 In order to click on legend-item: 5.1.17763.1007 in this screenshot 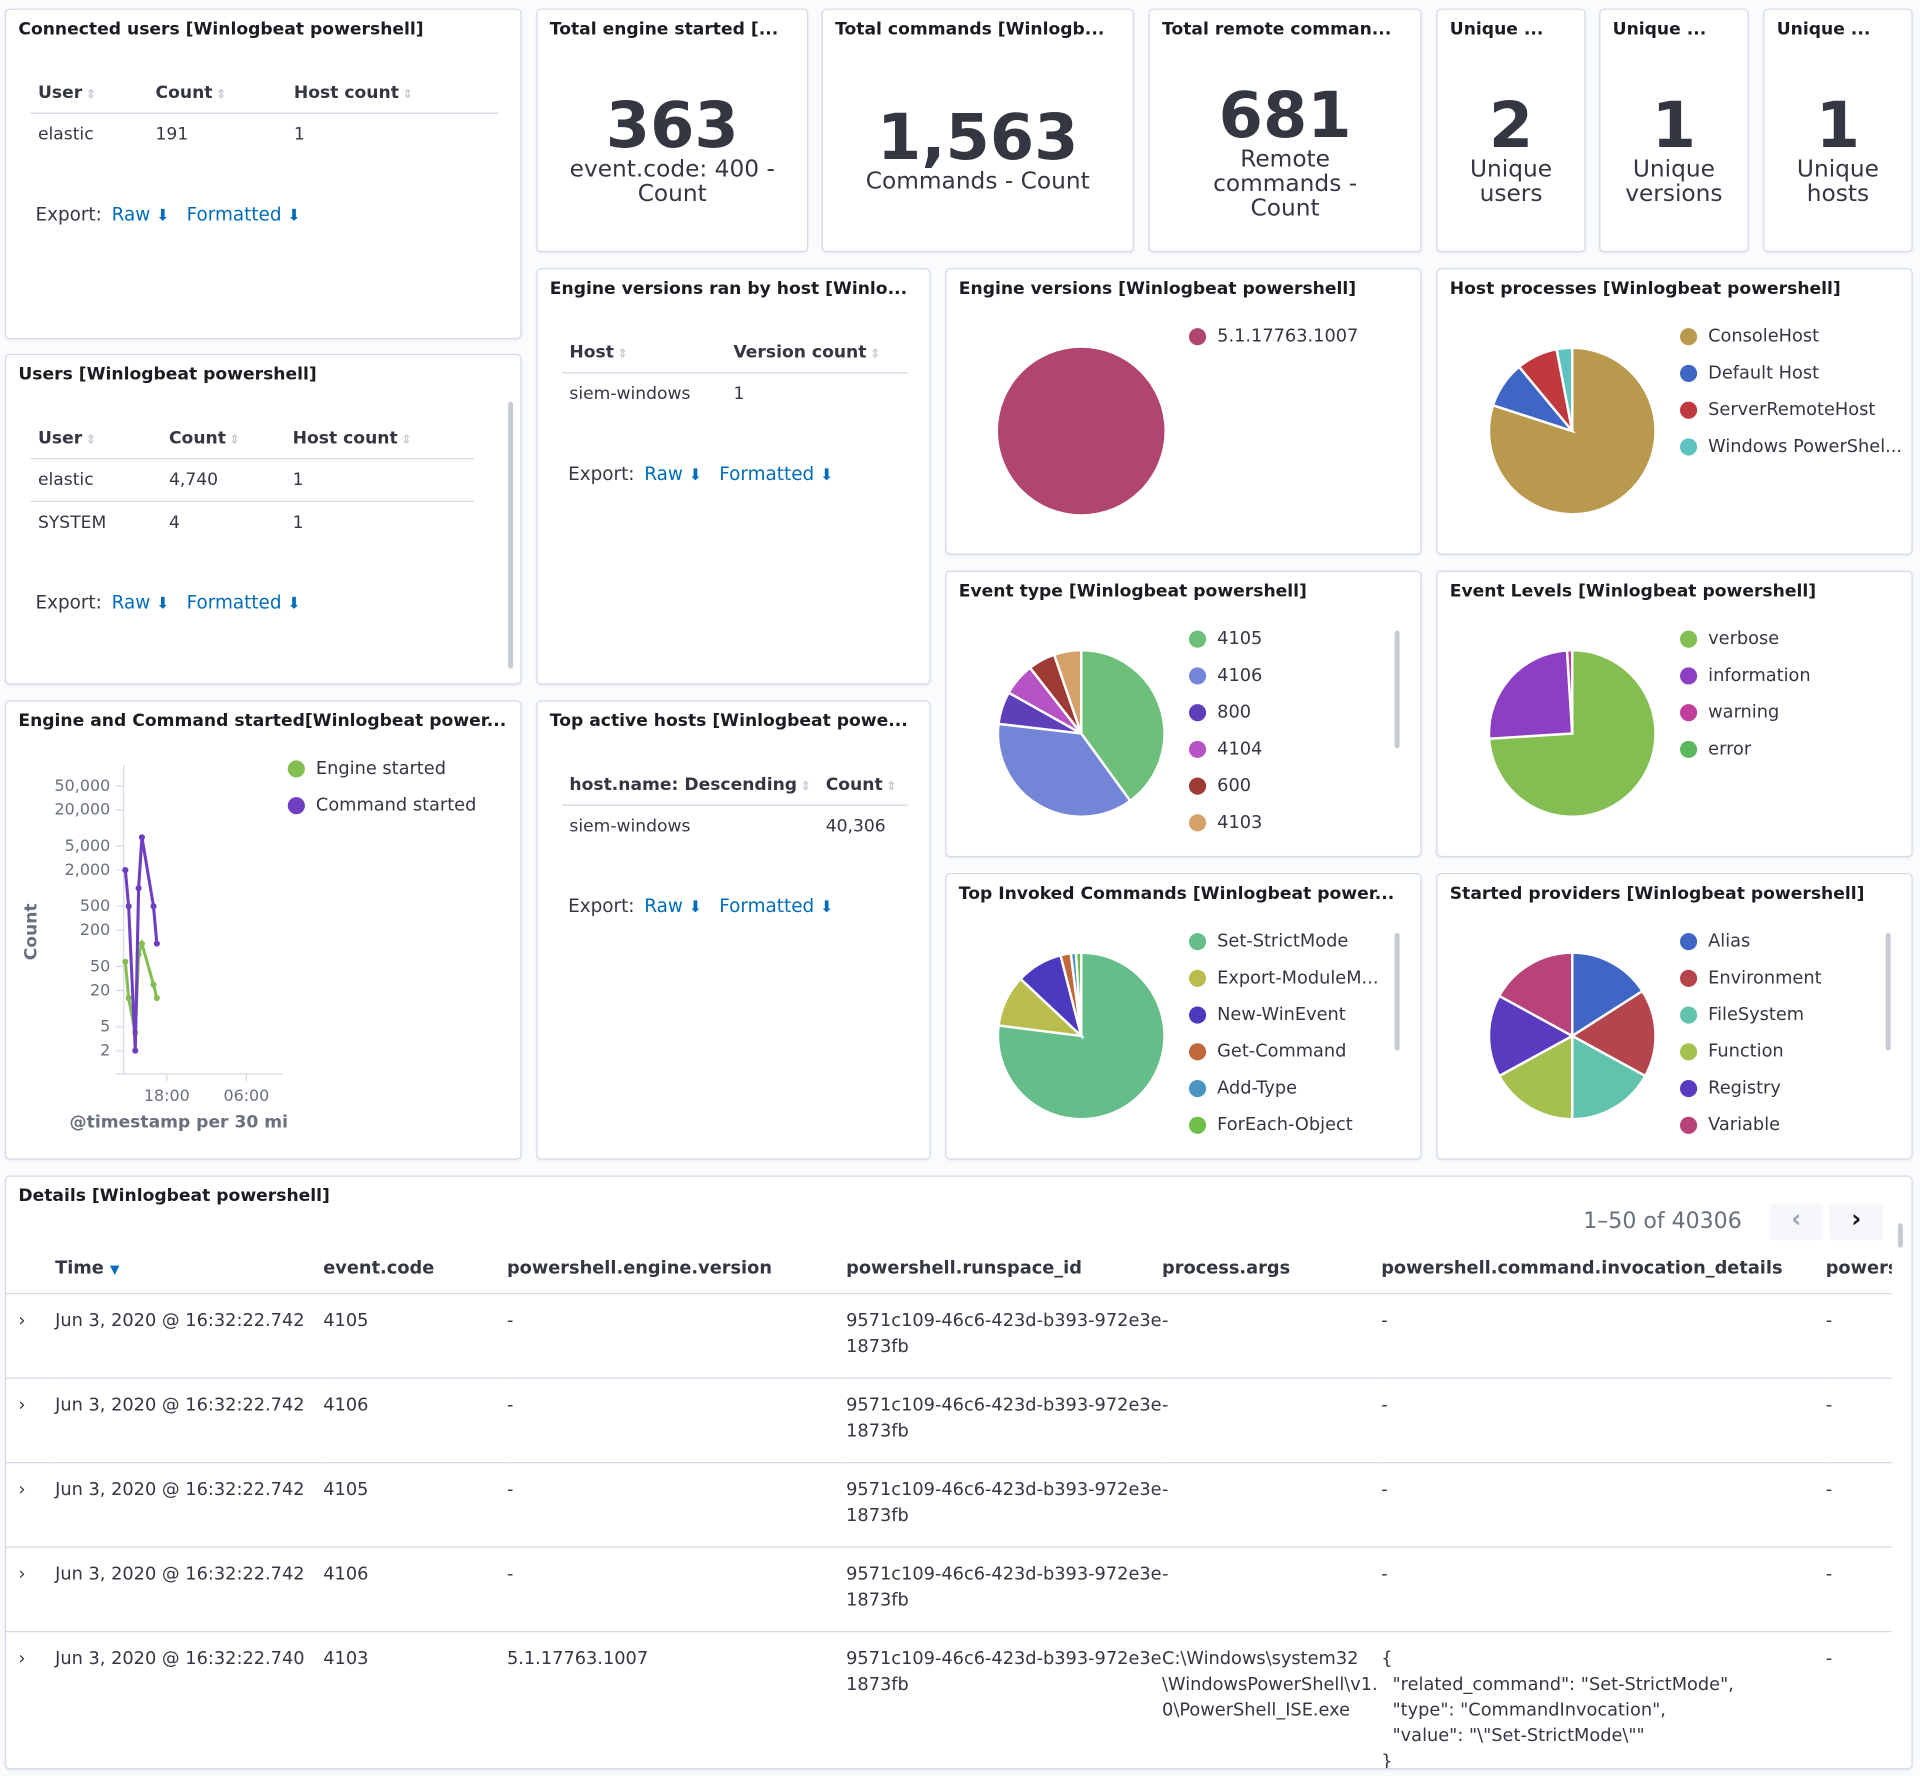, I will do `click(1273, 336)`.